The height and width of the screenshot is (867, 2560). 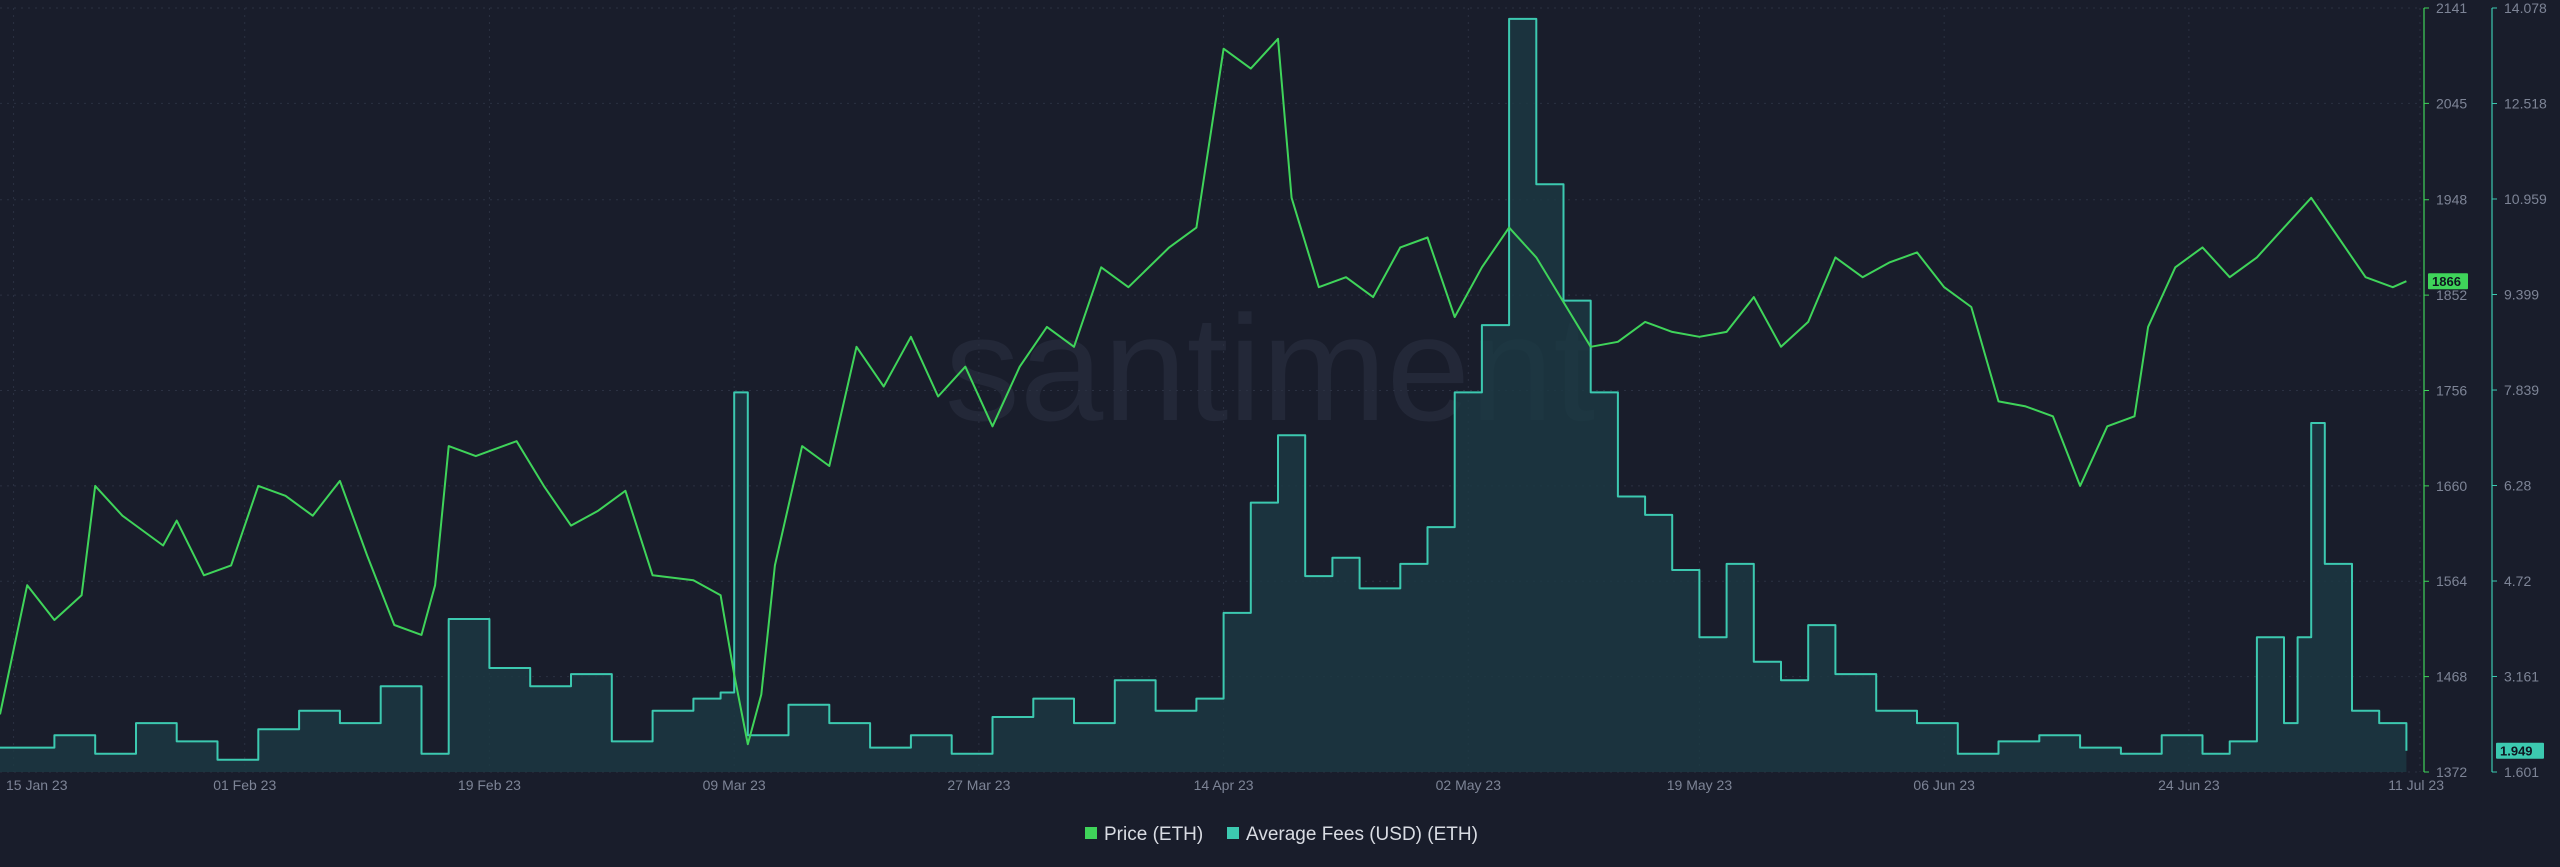 I want to click on fees-axis-tick-label: 1.601, so click(x=2521, y=772).